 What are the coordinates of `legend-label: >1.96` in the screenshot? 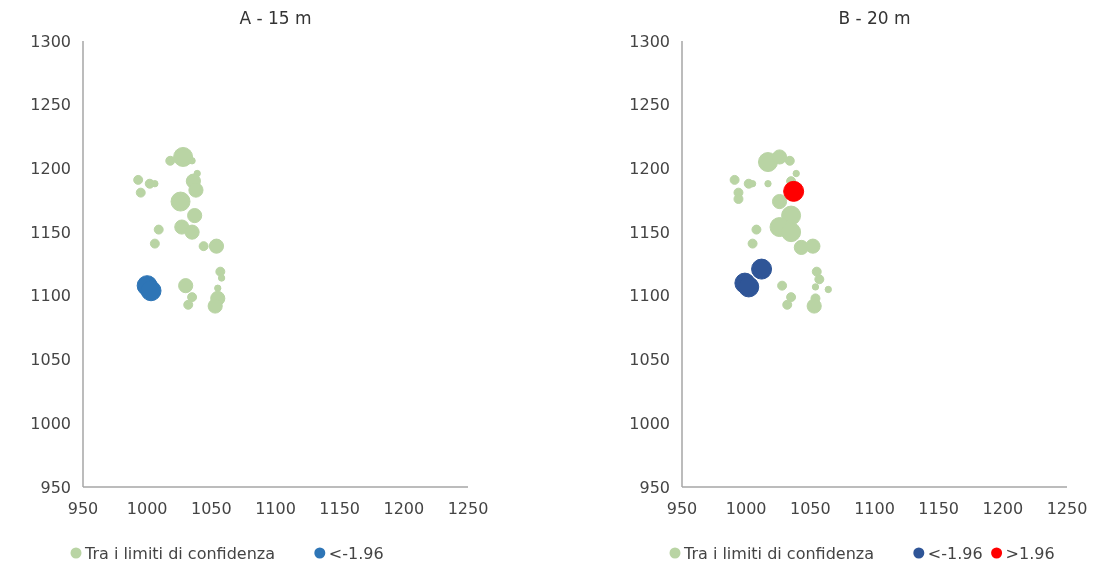 It's located at (1030, 553).